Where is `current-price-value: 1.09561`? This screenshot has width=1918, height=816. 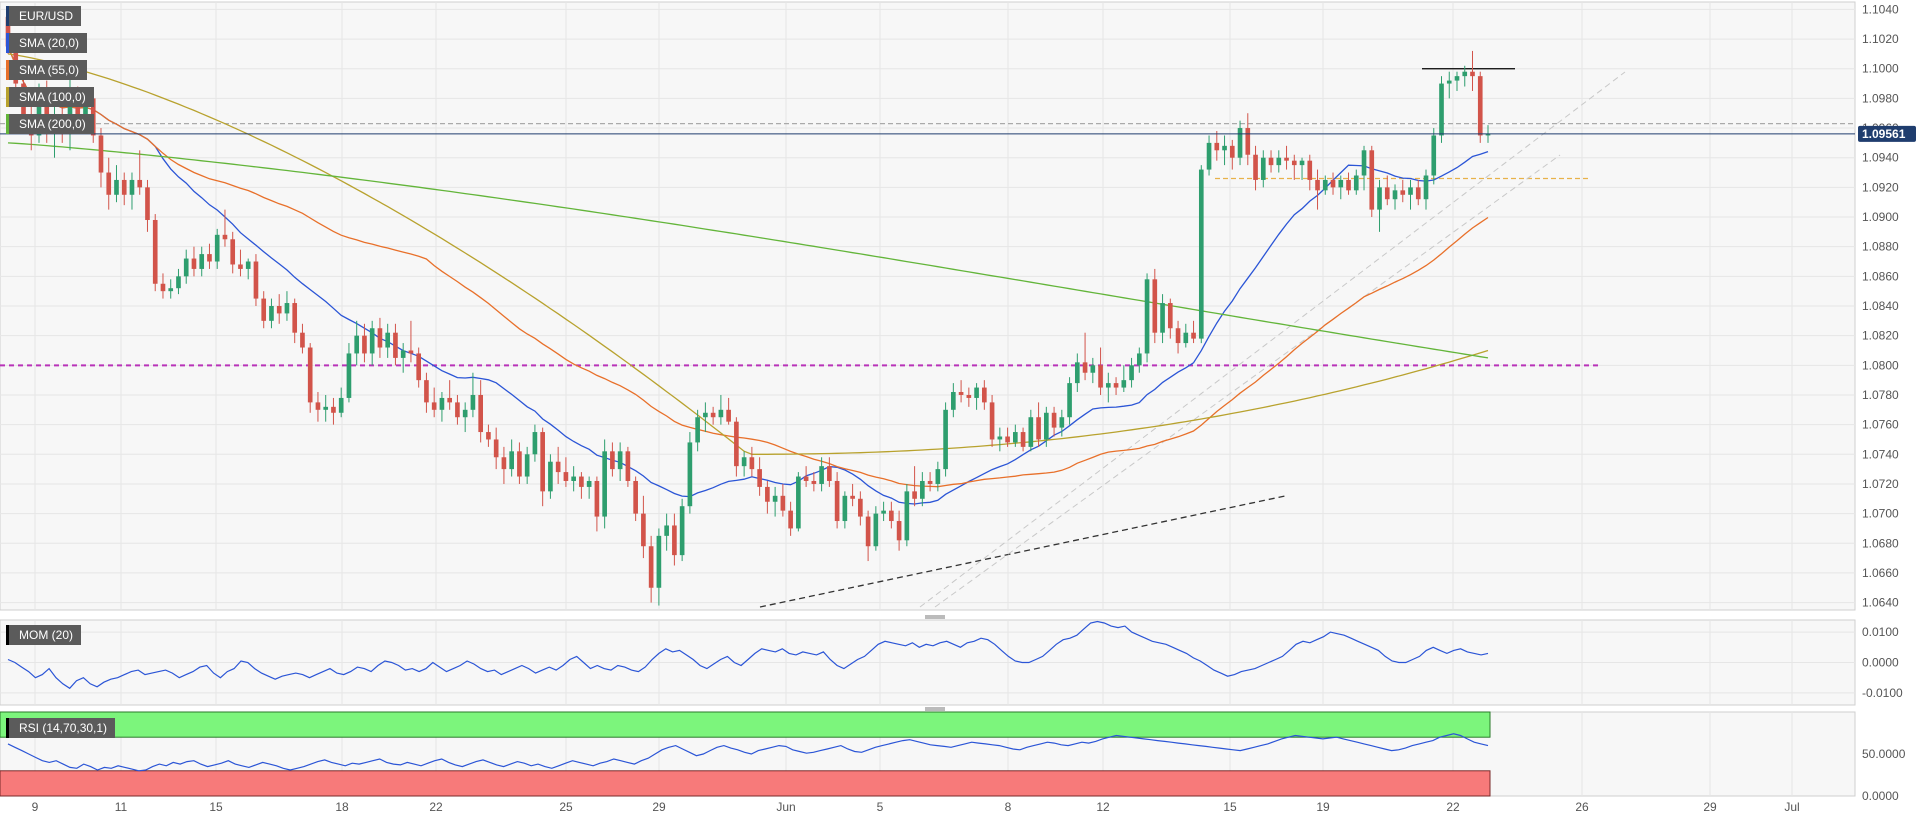 current-price-value: 1.09561 is located at coordinates (1884, 134).